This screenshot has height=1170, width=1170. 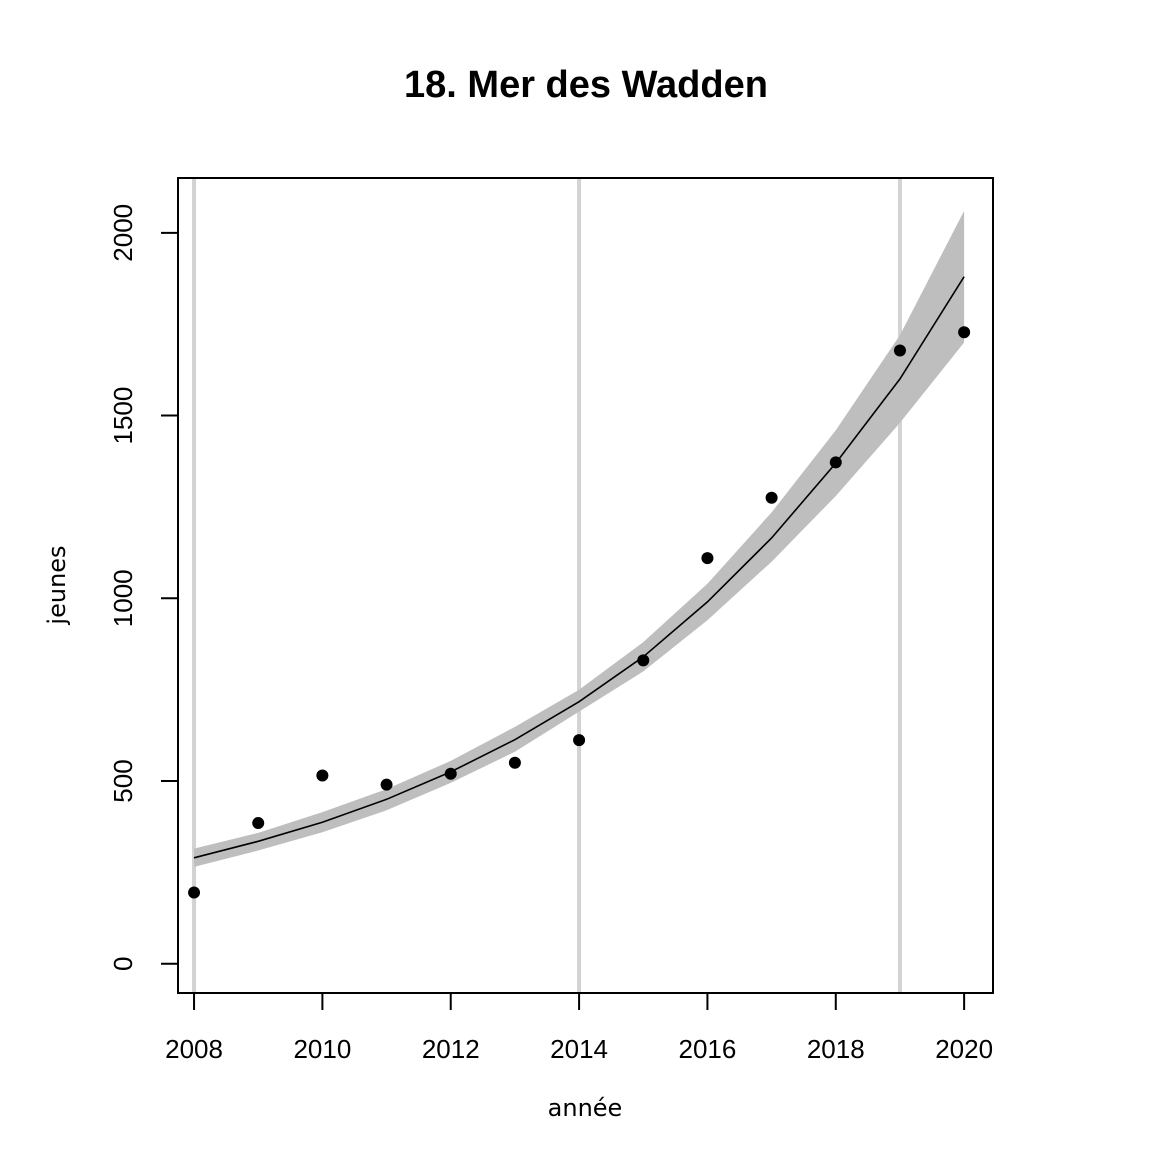 I want to click on x-tick-label-2016: 2016, so click(x=708, y=1049).